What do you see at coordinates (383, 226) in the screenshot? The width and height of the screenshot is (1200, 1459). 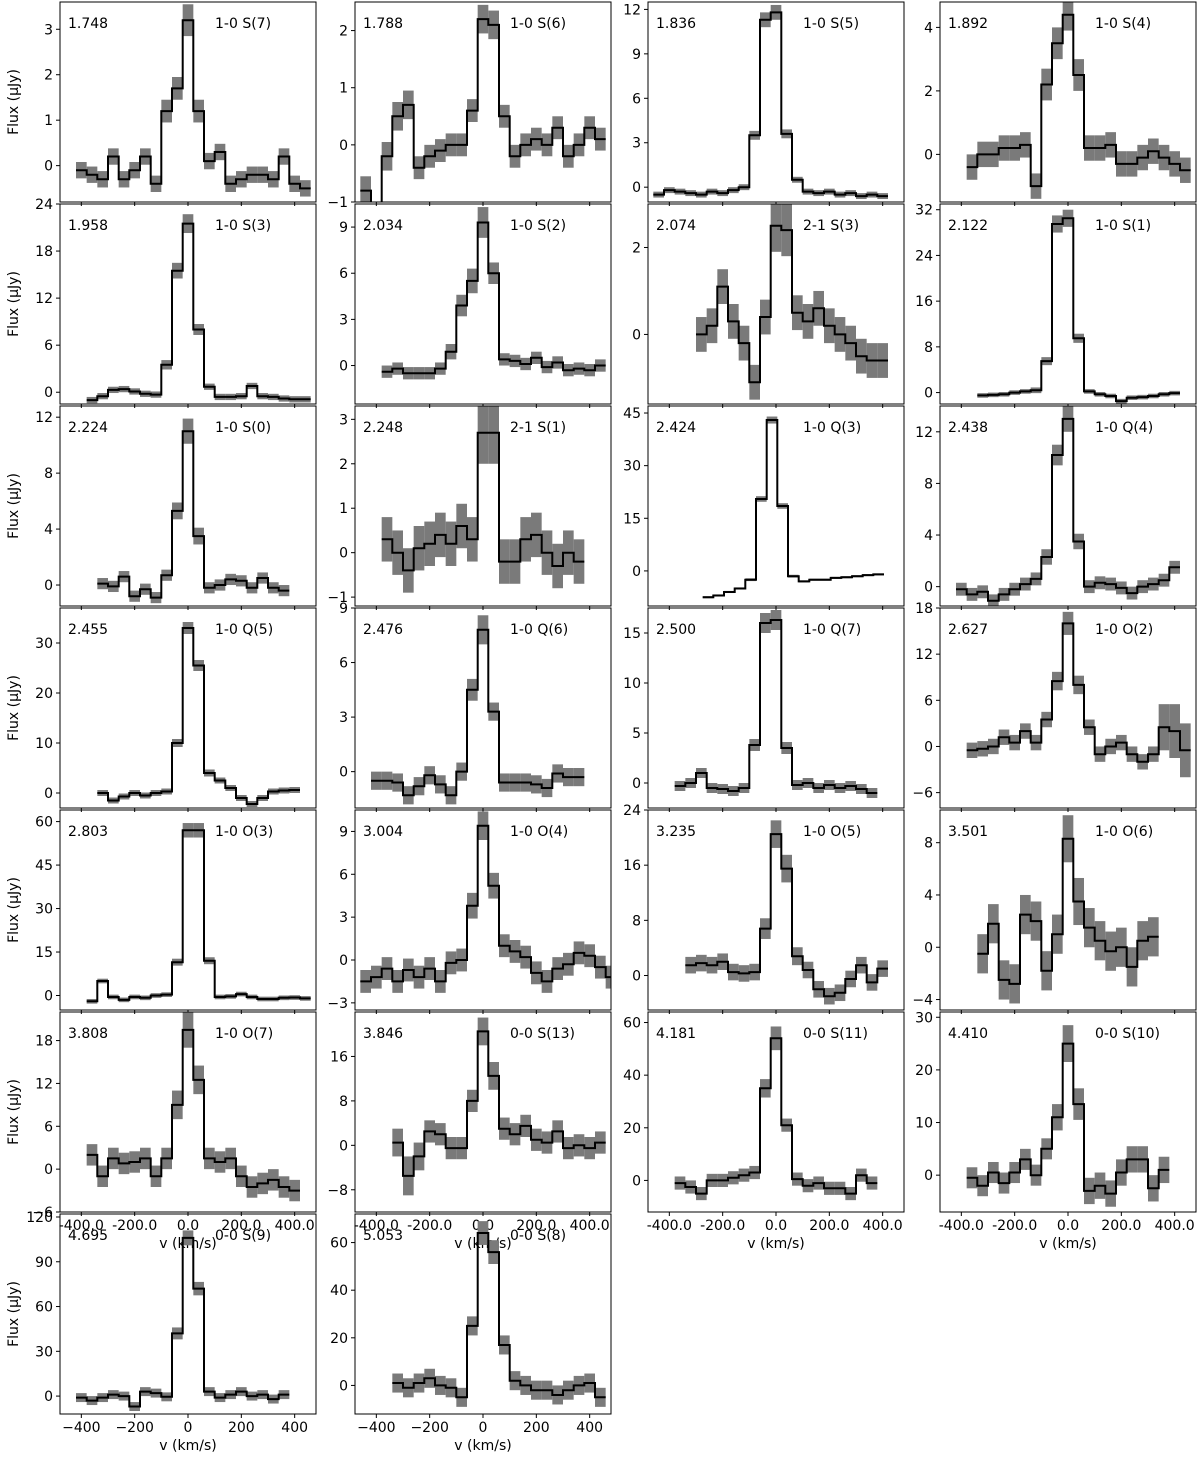 I see `wavelength-label: 2.034` at bounding box center [383, 226].